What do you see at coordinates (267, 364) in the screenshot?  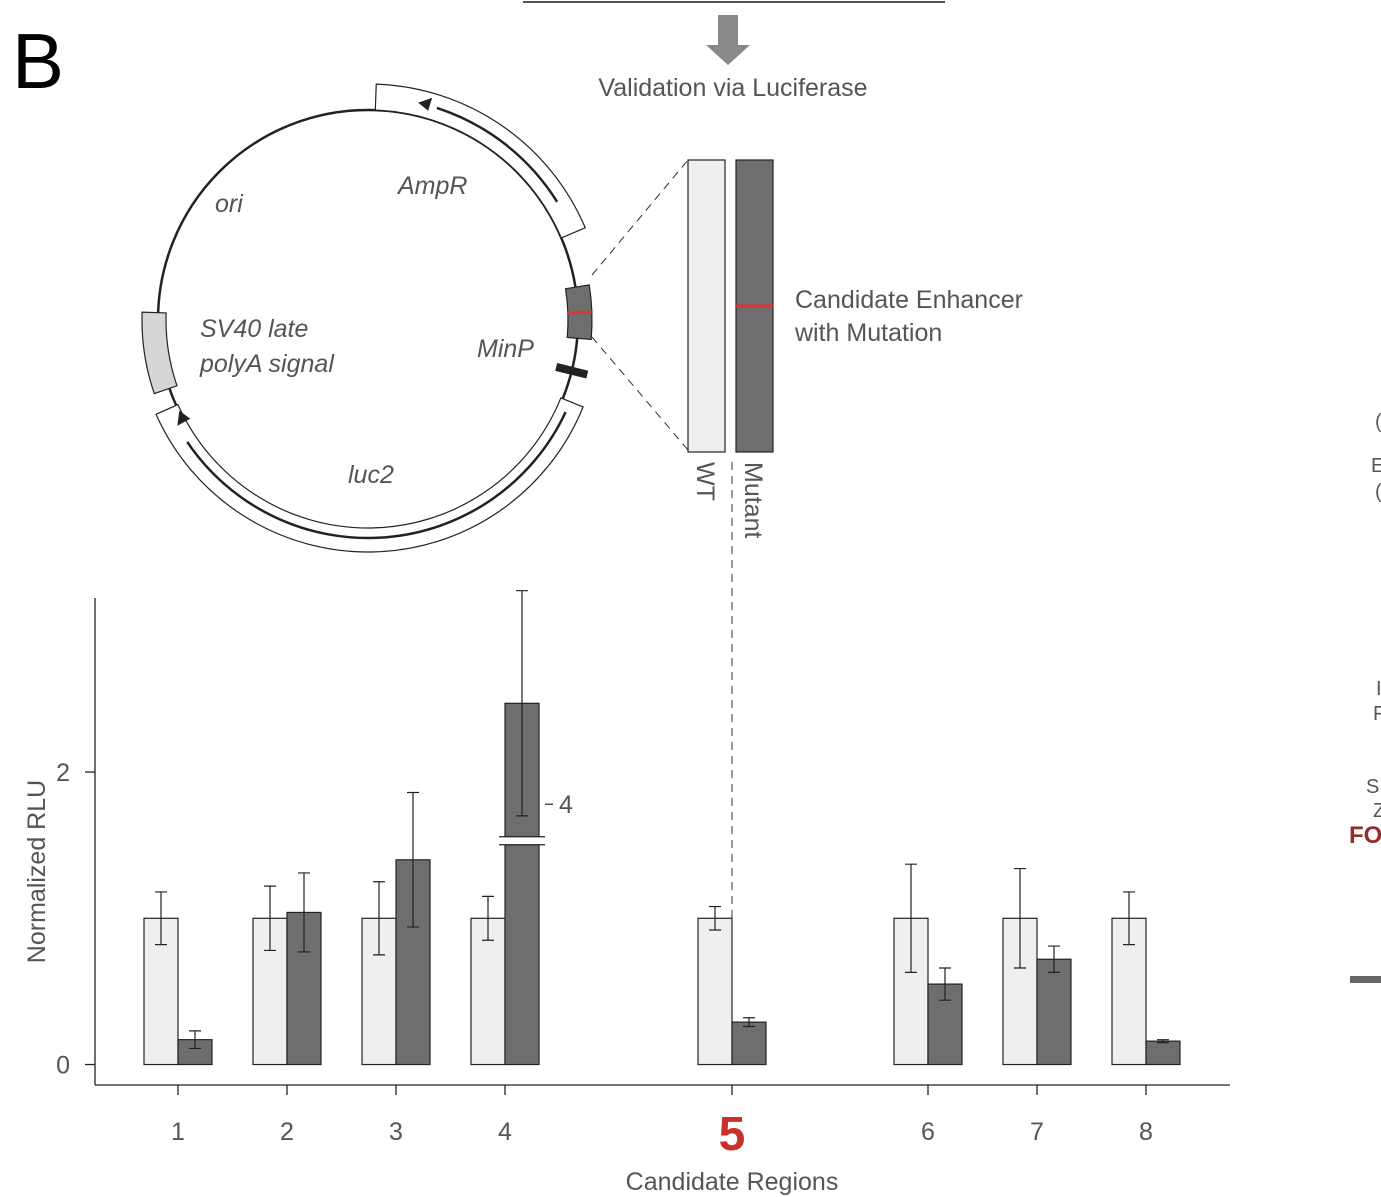 I see `plasmid-label: polyA signal` at bounding box center [267, 364].